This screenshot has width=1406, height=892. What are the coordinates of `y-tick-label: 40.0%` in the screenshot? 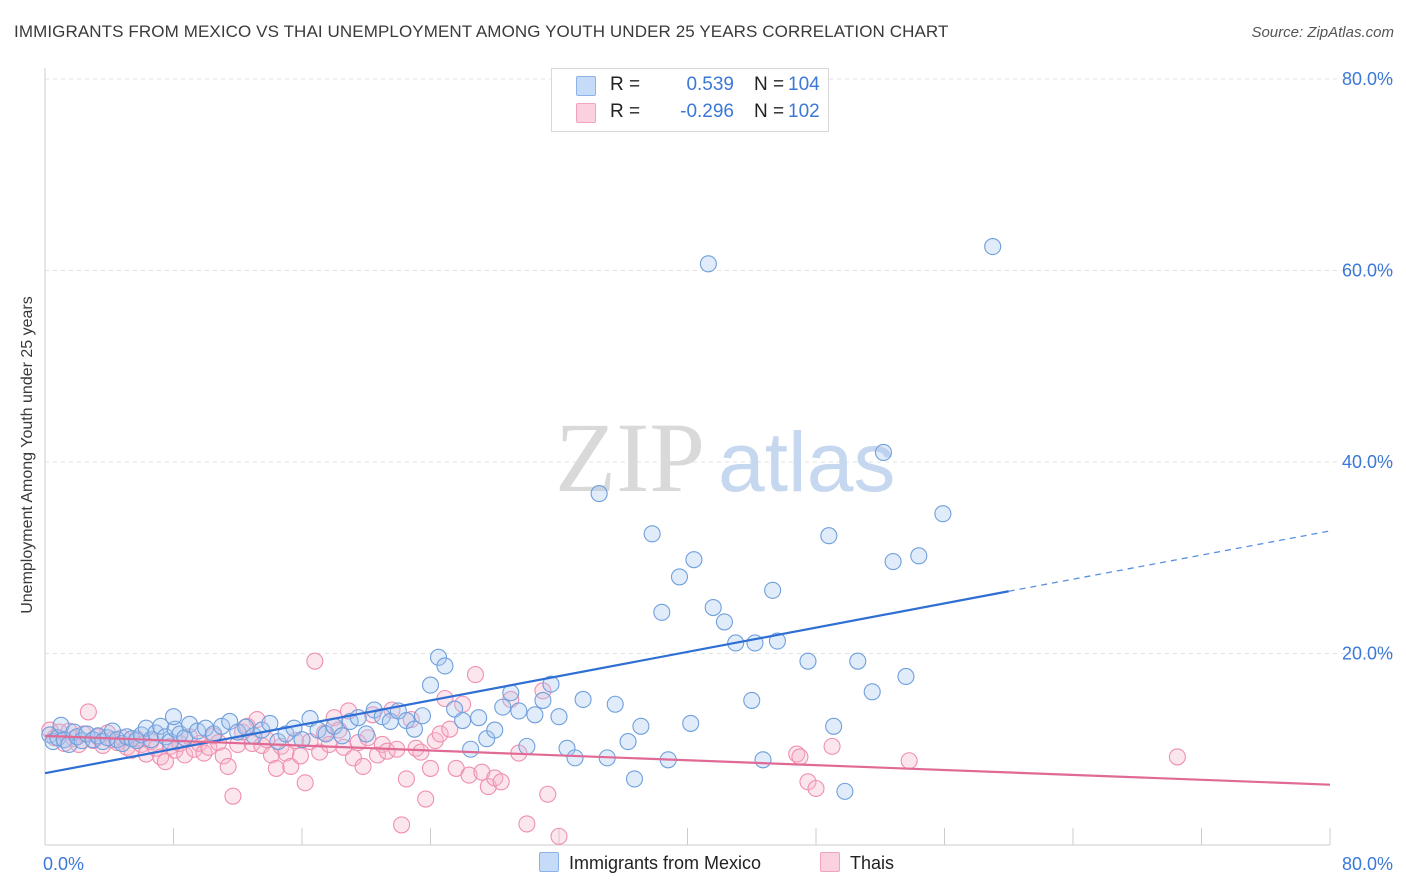 It's located at (1367, 462).